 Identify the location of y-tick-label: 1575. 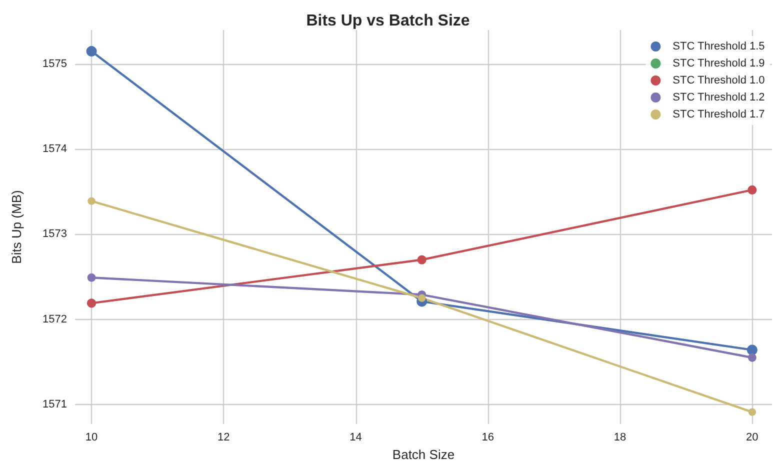
(54, 64).